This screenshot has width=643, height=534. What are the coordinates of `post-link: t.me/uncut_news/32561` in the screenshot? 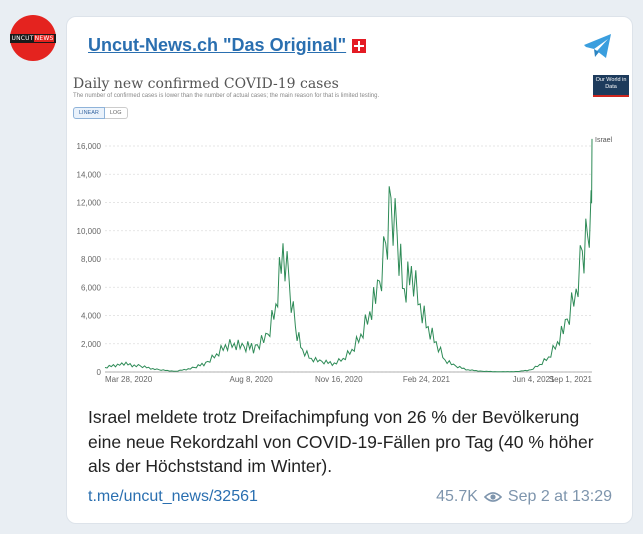 It's located at (173, 496).